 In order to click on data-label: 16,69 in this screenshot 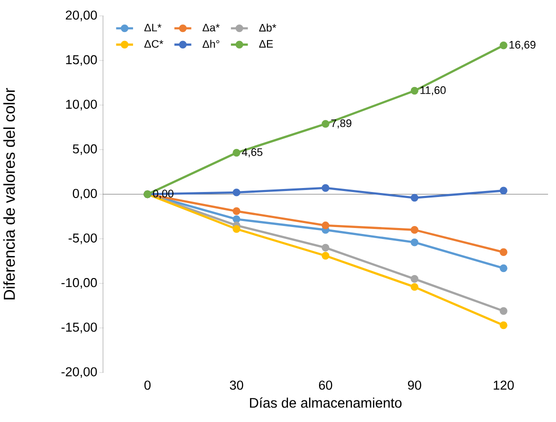, I will do `click(523, 45)`.